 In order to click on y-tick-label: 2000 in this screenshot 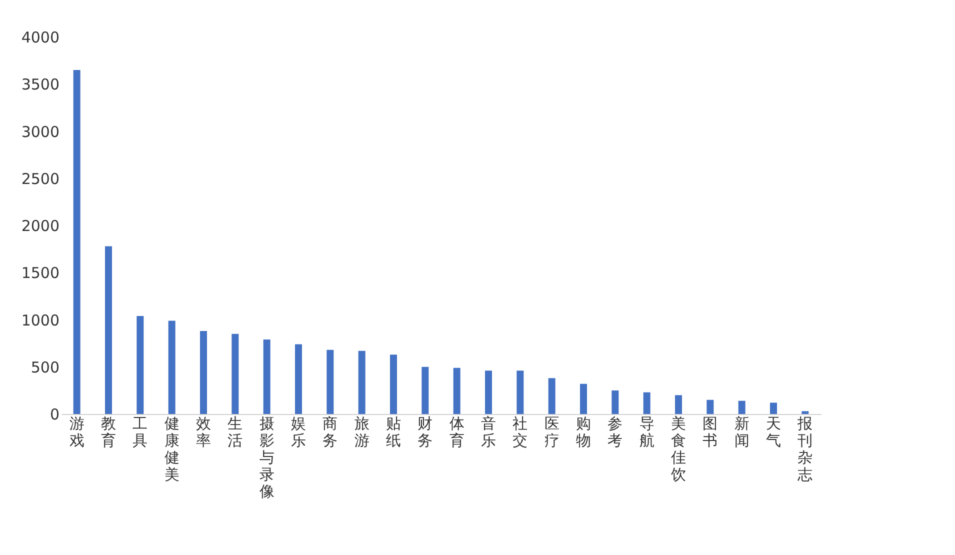, I will do `click(40, 226)`.